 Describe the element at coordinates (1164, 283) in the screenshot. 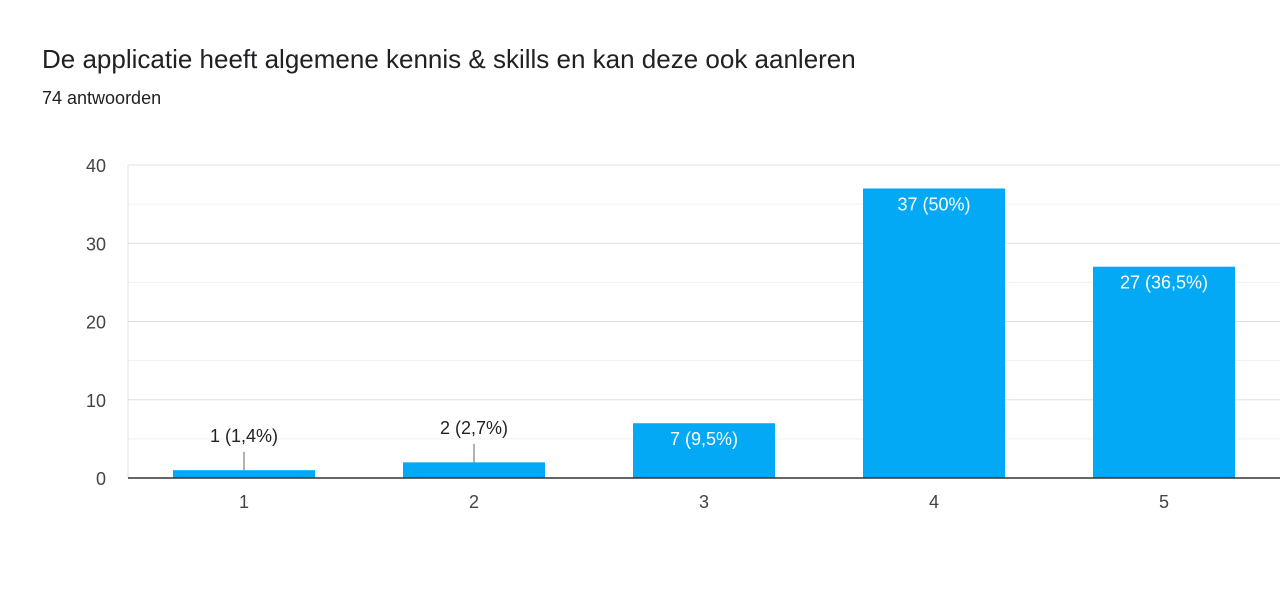

I see `data-label: 27 (36,5%)` at that location.